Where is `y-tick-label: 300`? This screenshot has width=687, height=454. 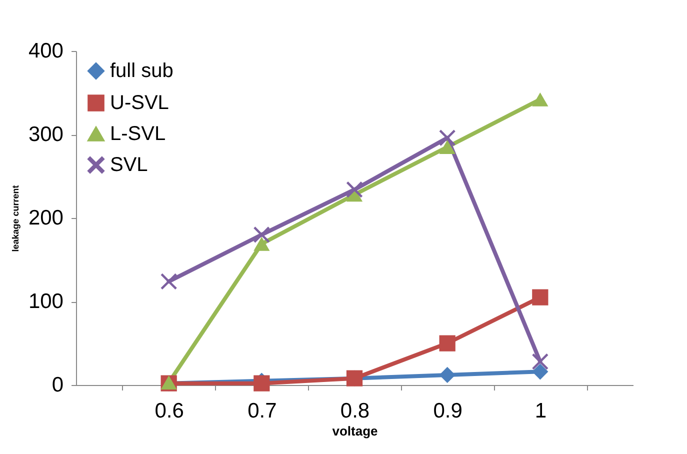
y-tick-label: 300 is located at coordinates (46, 134).